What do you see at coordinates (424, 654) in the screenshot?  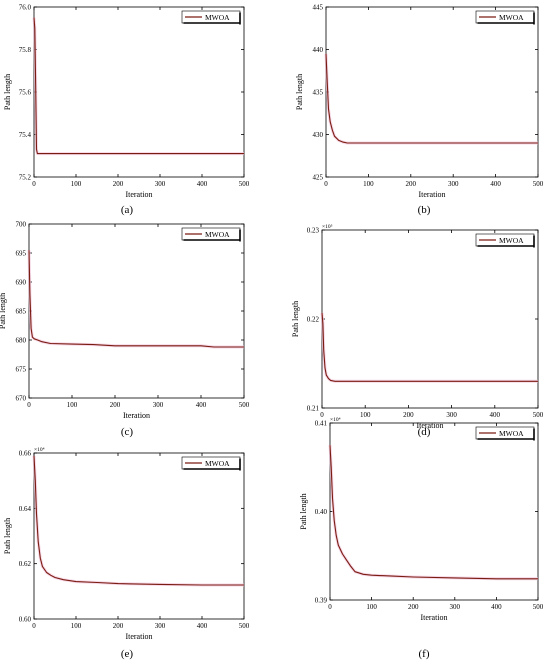 I see `panel-caption: (f)` at bounding box center [424, 654].